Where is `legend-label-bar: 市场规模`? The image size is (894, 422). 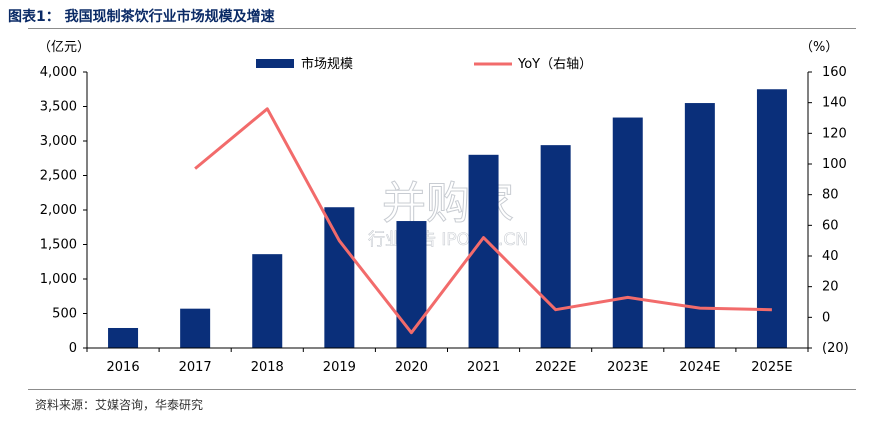
legend-label-bar: 市场规模 is located at coordinates (327, 64).